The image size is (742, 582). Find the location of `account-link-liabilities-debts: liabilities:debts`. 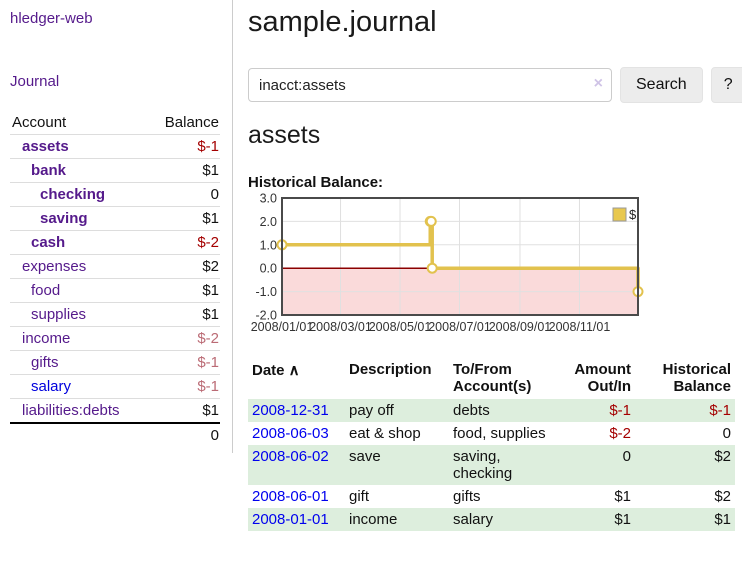

account-link-liabilities-debts: liabilities:debts is located at coordinates (71, 410).